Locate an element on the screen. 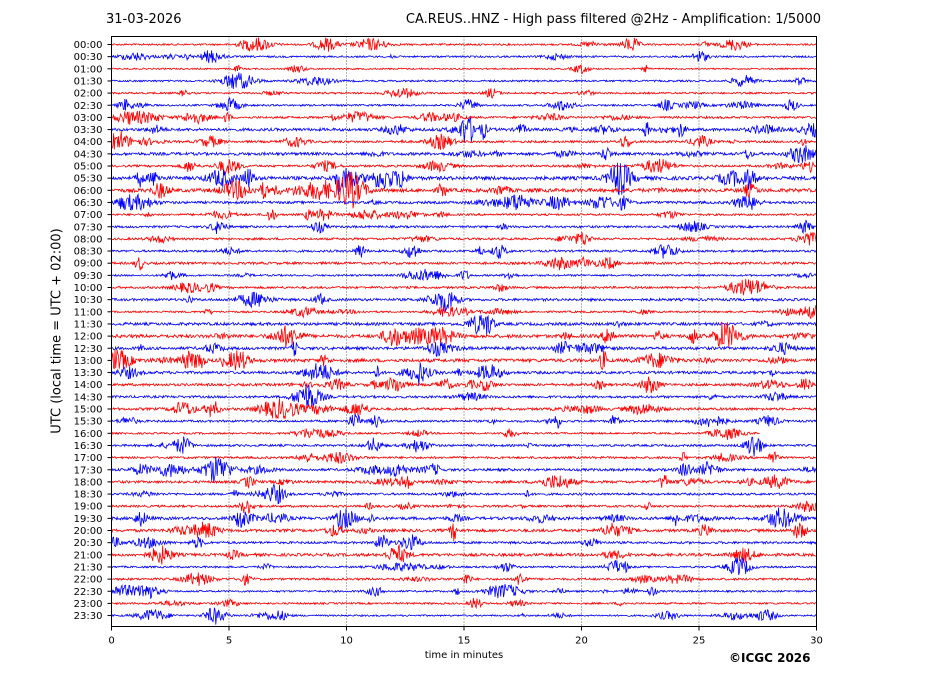  y-tick-label: 06:30 is located at coordinates (88, 203).